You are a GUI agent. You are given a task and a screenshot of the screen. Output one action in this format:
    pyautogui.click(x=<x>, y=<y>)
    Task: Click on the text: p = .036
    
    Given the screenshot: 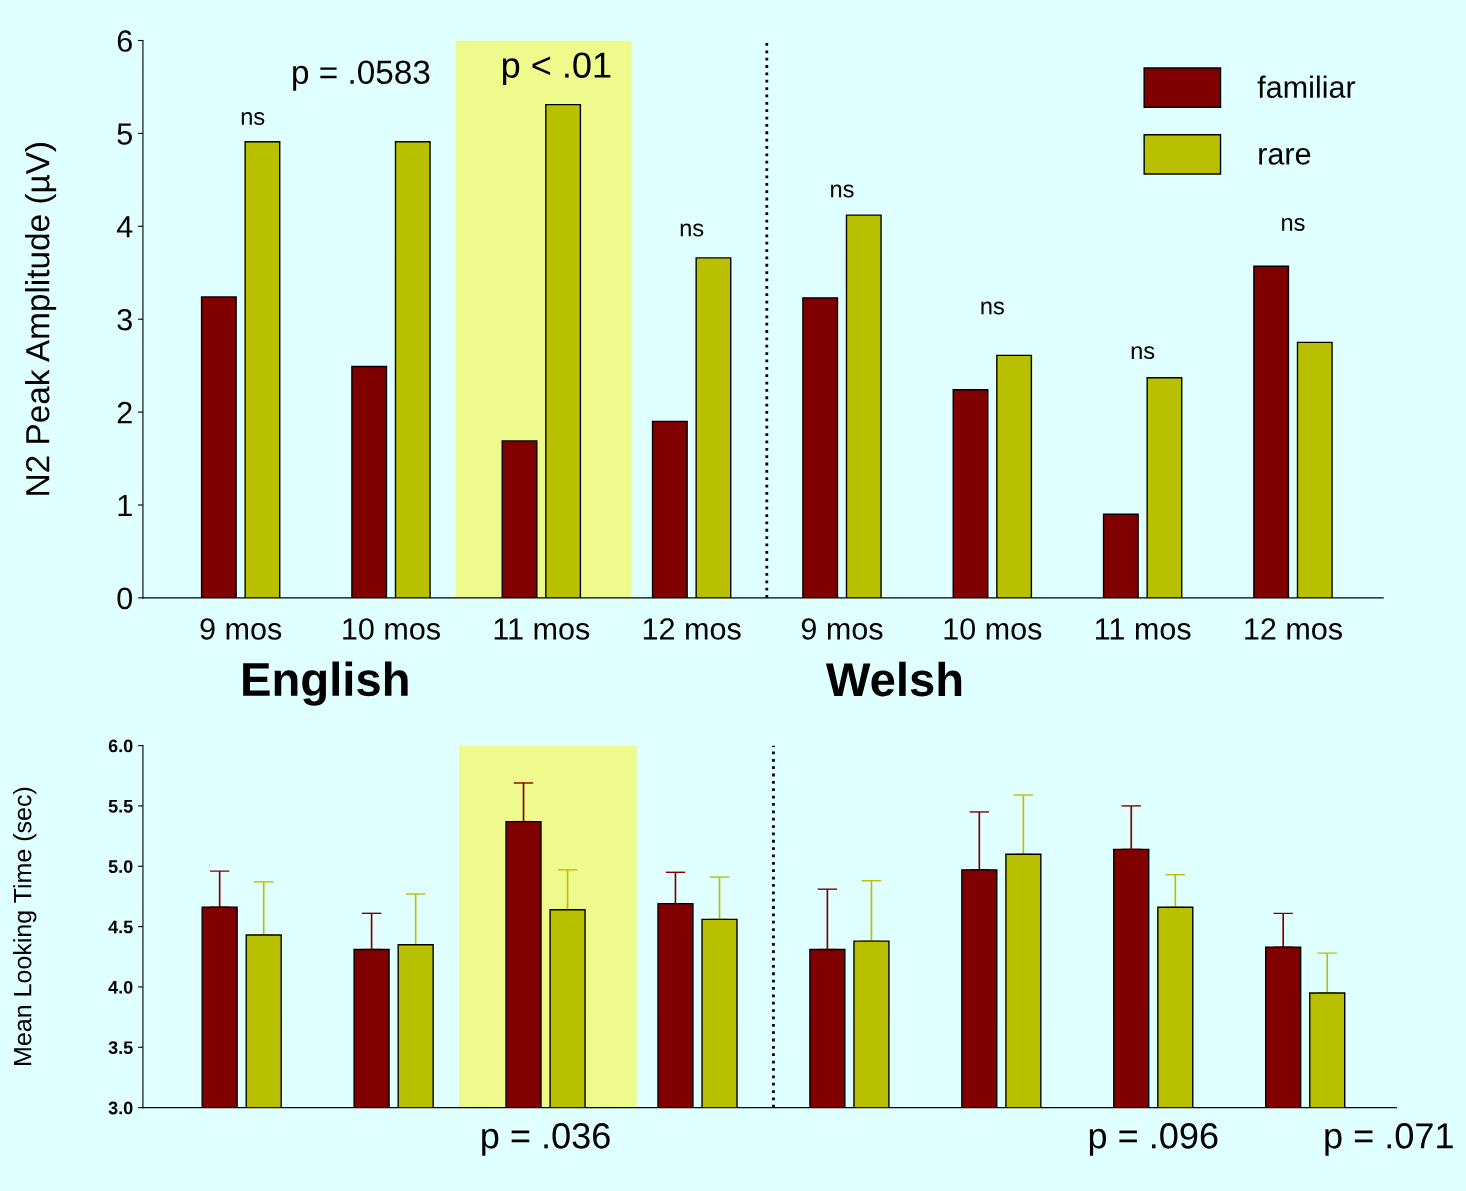 What is the action you would take?
    pyautogui.click(x=546, y=1139)
    